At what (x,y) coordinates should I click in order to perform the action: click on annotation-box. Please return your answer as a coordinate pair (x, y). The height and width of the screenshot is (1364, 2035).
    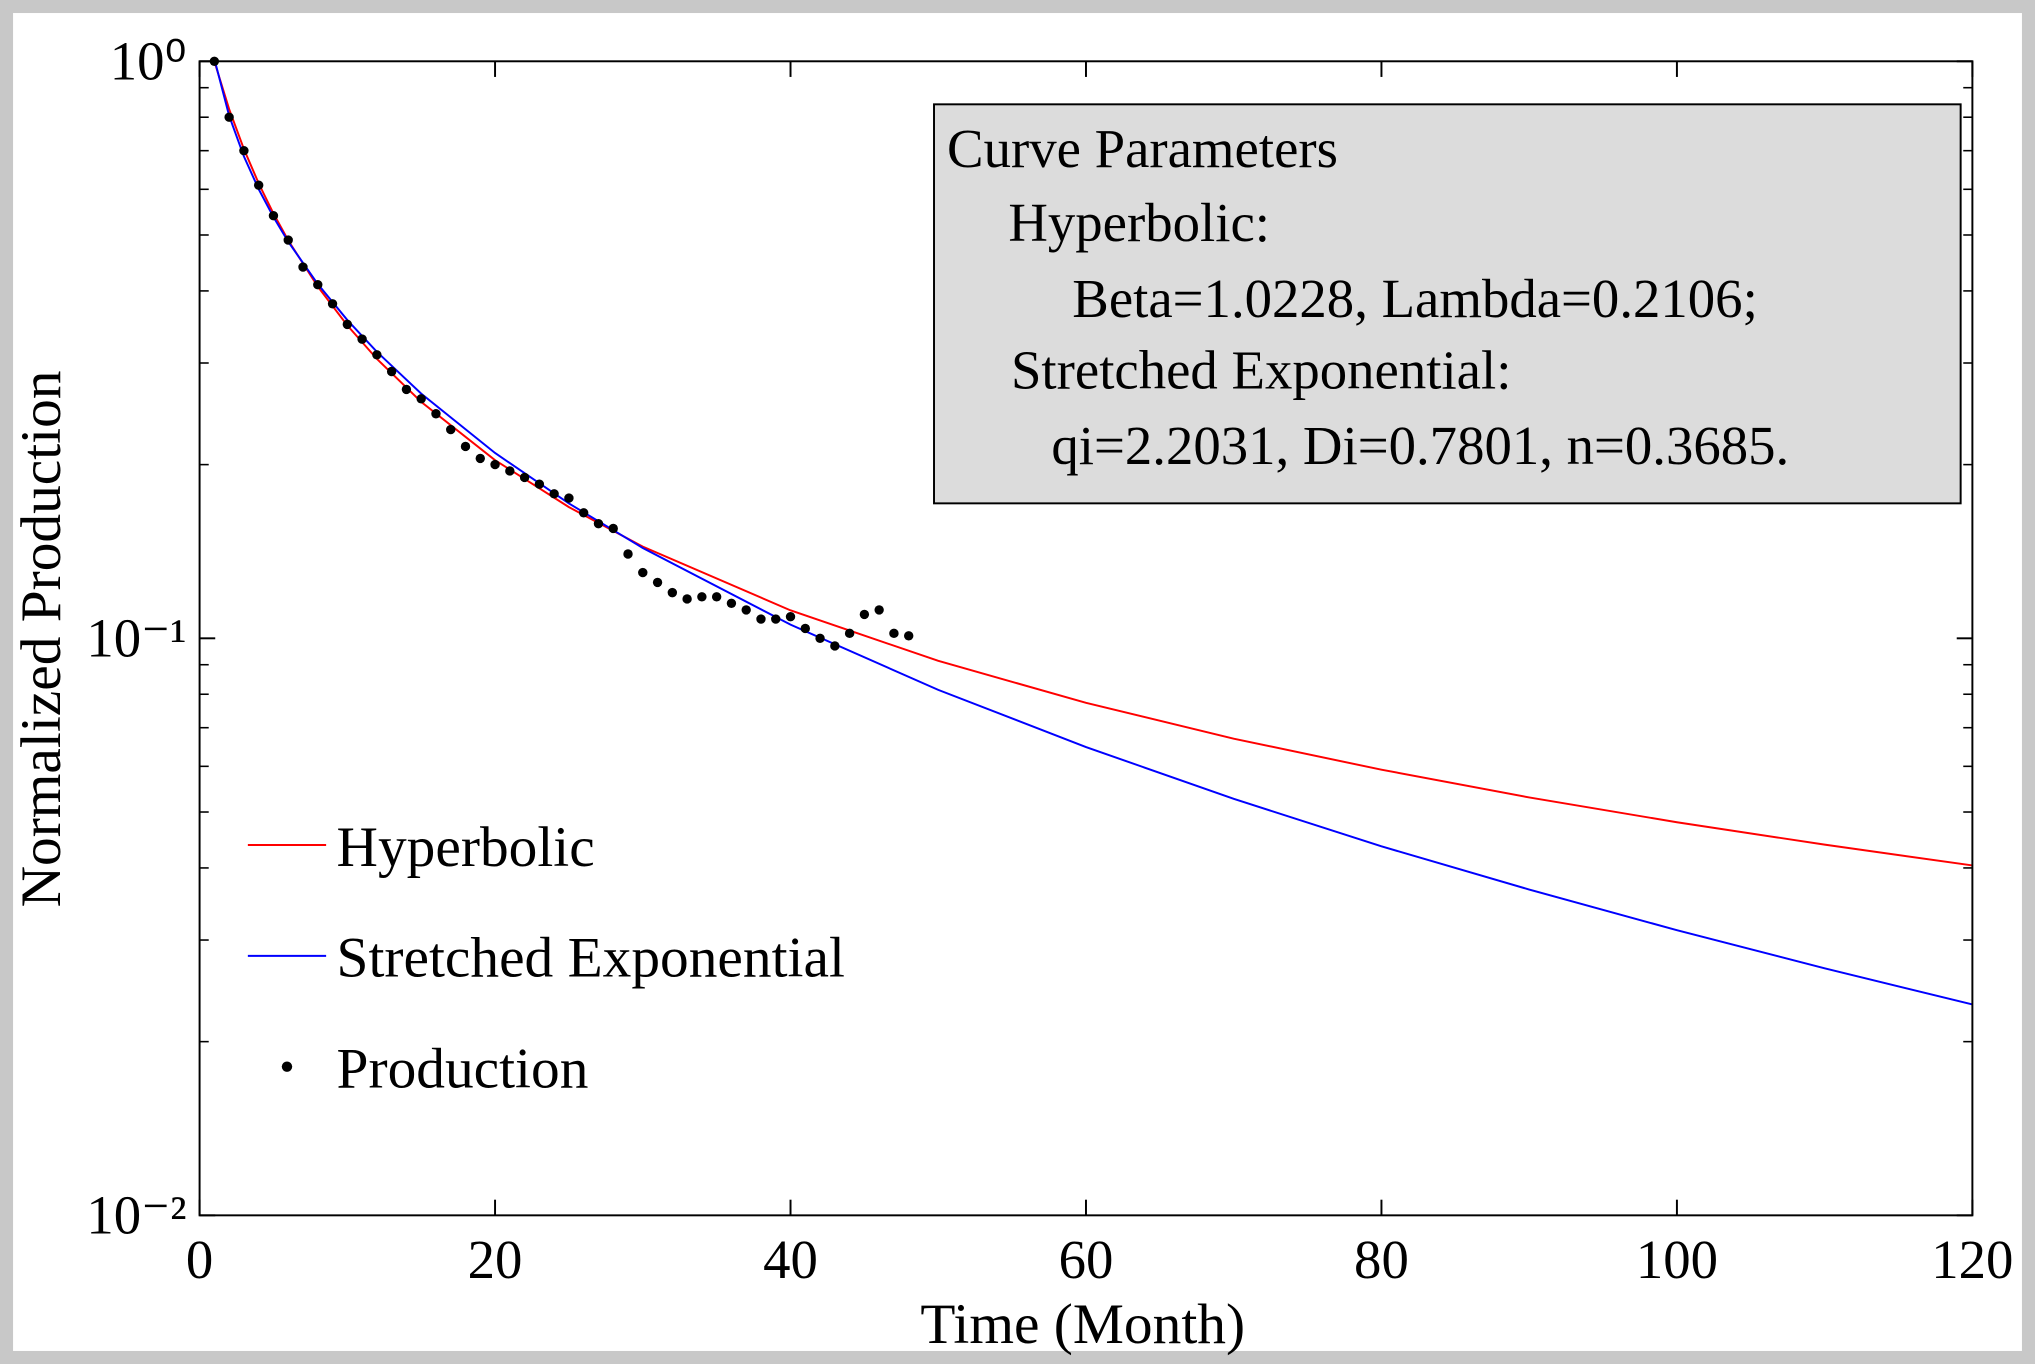
    Looking at the image, I should click on (1447, 304).